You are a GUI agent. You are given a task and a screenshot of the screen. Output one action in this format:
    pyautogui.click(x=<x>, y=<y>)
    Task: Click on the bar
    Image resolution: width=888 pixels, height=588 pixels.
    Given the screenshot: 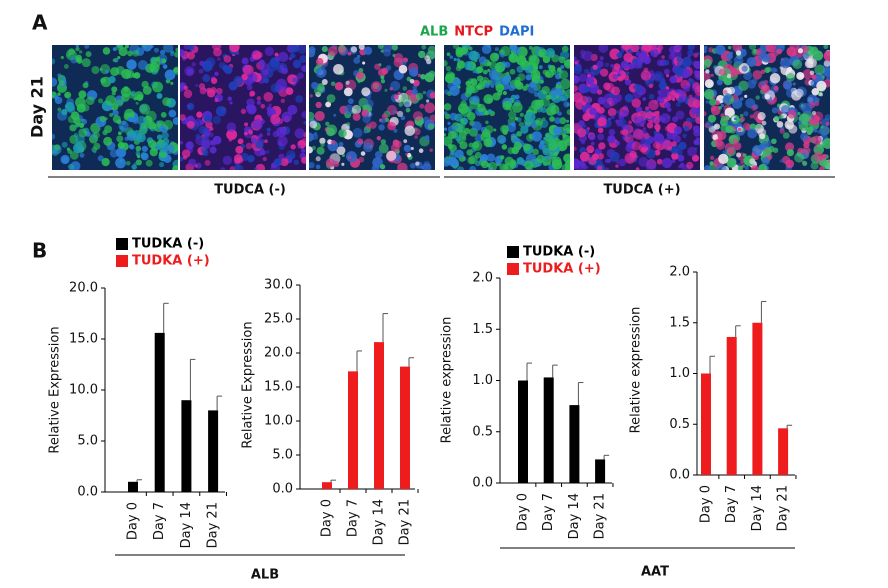 What is the action you would take?
    pyautogui.click(x=159, y=412)
    